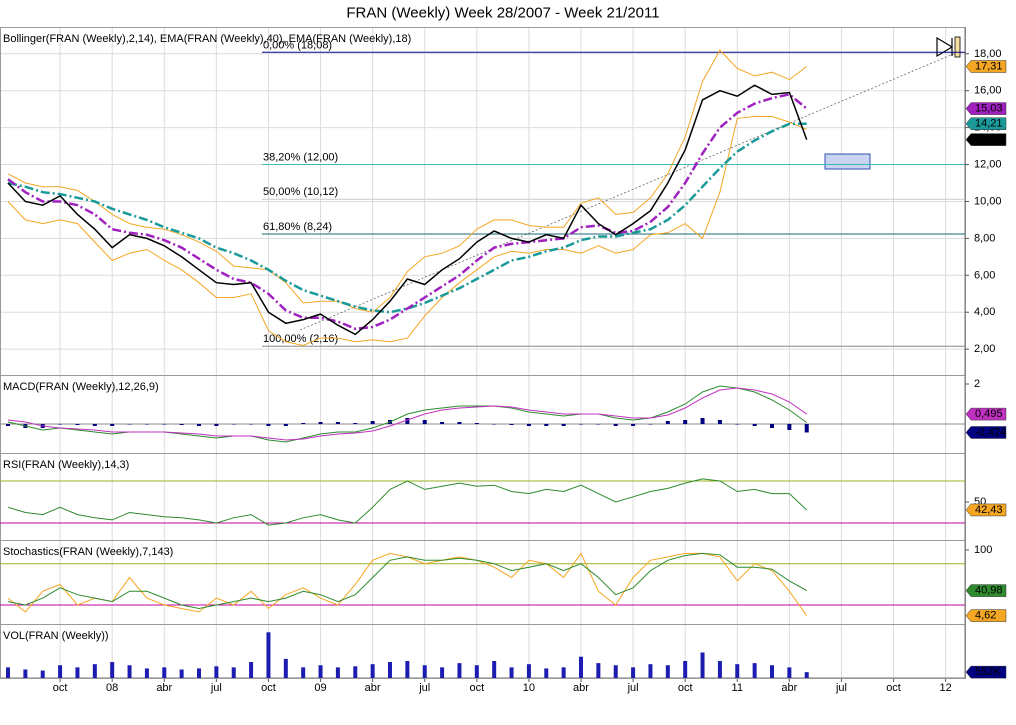  Describe the element at coordinates (984, 238) in the screenshot. I see `y-tick-label: 8,00` at that location.